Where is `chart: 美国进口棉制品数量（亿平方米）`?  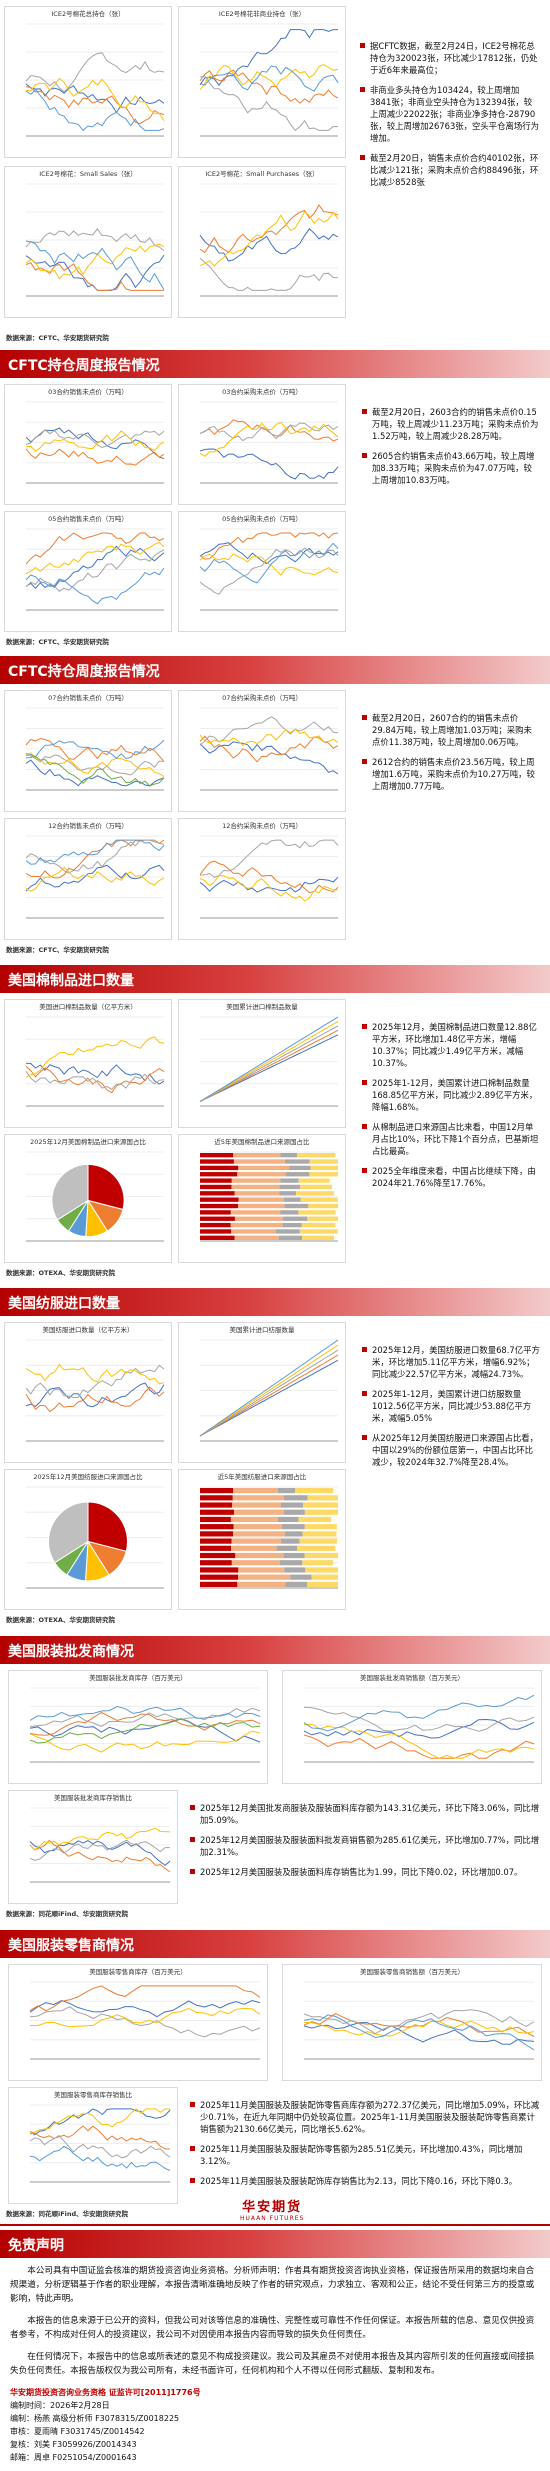
chart: 美国进口棉制品数量（亿平方米） is located at coordinates (88, 1063).